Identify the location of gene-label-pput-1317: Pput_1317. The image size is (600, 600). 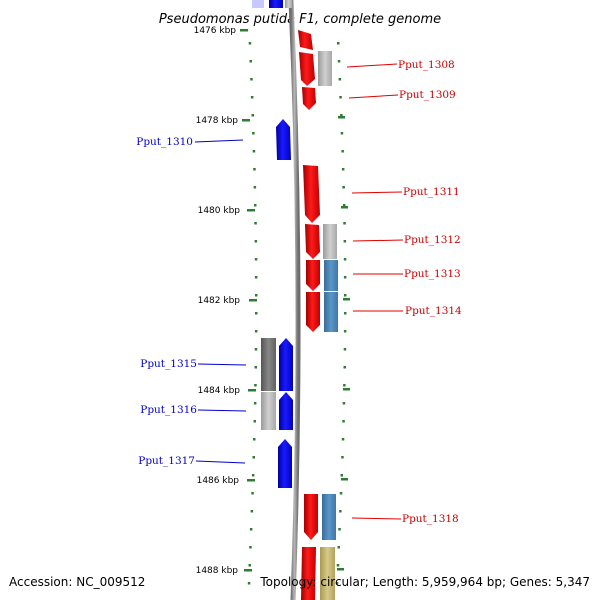
(166, 461).